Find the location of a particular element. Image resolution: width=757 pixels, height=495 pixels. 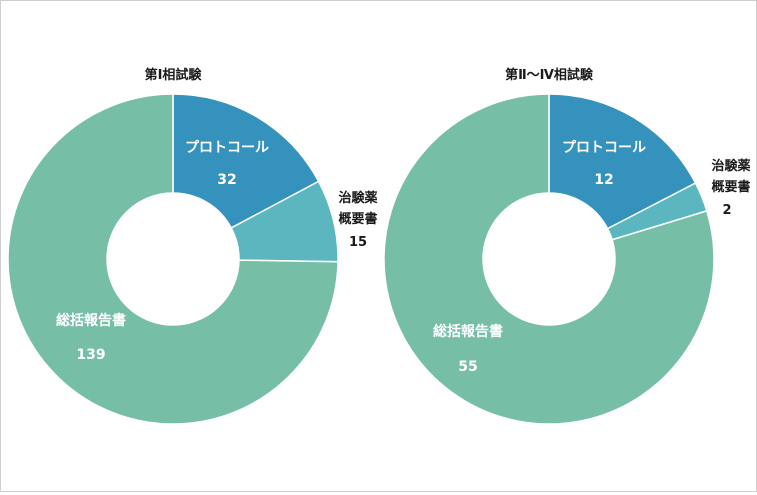

slice-value-csr: 139 is located at coordinates (90, 355).